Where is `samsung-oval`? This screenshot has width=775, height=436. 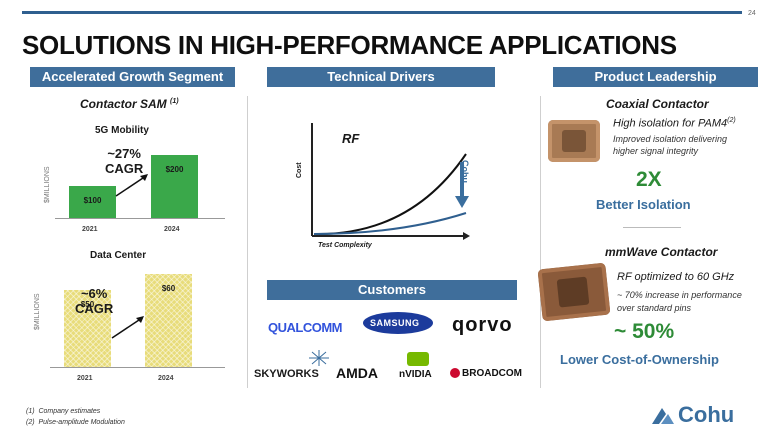
samsung-oval is located at coordinates (398, 323).